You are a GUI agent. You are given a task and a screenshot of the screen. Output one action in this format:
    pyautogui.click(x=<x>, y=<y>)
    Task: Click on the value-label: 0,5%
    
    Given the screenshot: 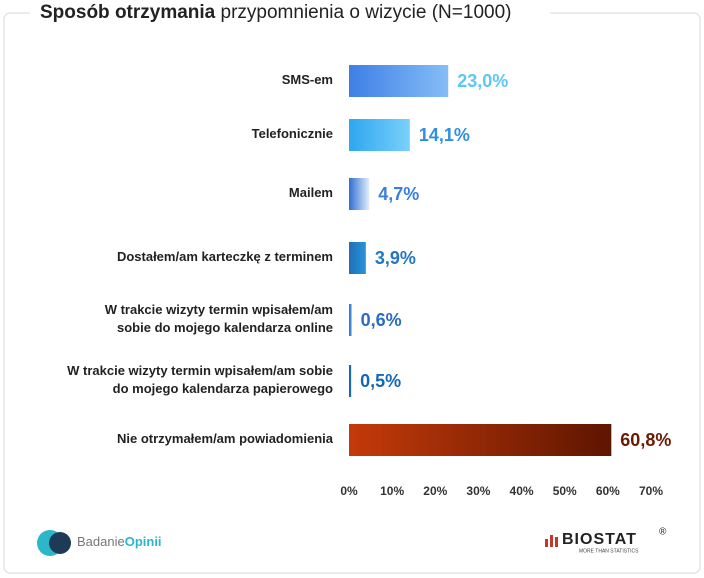 What is the action you would take?
    pyautogui.click(x=380, y=381)
    